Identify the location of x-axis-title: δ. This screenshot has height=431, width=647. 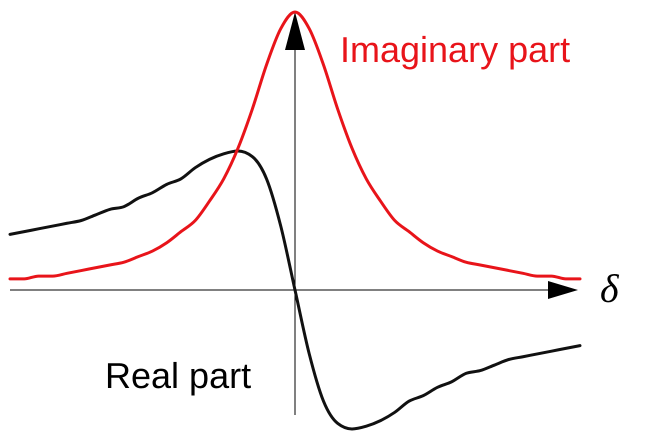
(610, 288).